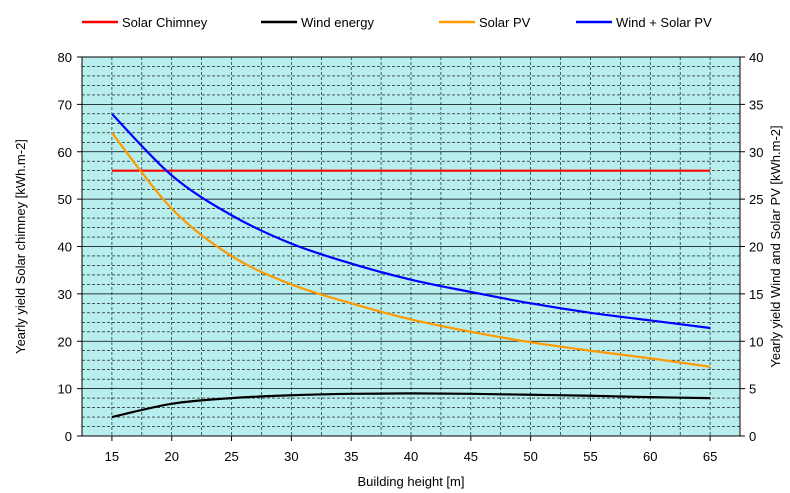 Image resolution: width=790 pixels, height=493 pixels. What do you see at coordinates (20, 246) in the screenshot?
I see `left-y-axis-label: Yearly yield Solar chimney [kWh.m-2]` at bounding box center [20, 246].